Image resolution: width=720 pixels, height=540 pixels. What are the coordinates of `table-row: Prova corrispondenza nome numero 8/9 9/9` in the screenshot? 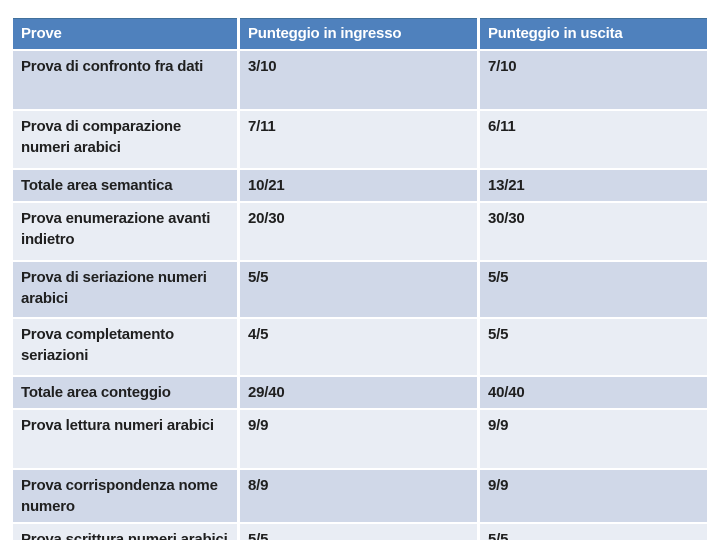 It's located at (360, 496).